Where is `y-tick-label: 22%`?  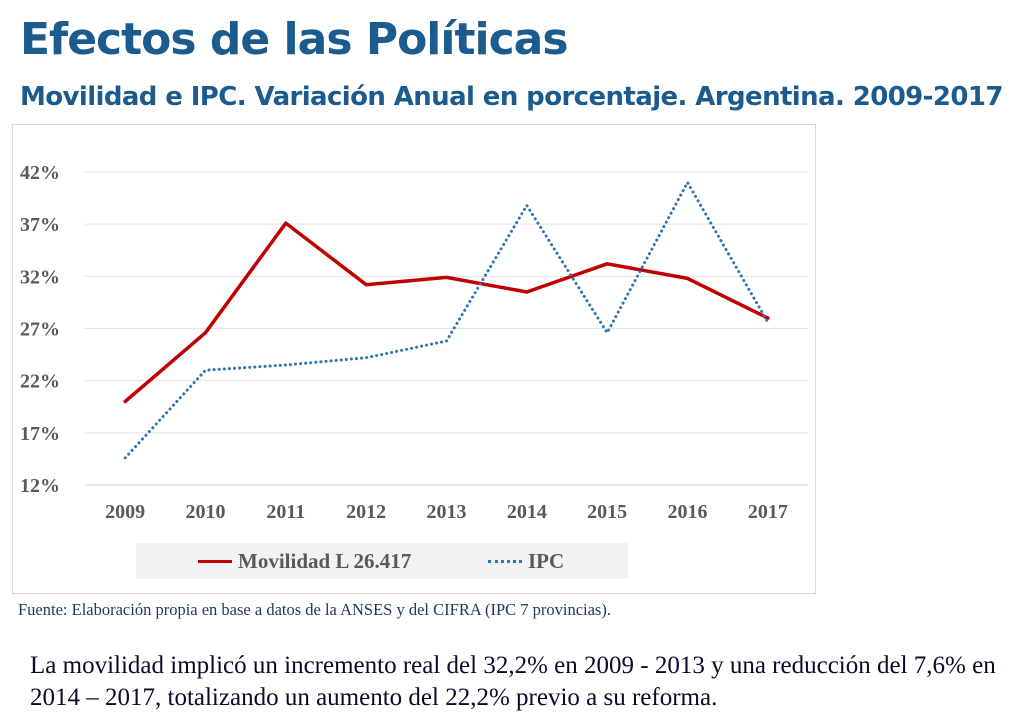
y-tick-label: 22% is located at coordinates (40, 382).